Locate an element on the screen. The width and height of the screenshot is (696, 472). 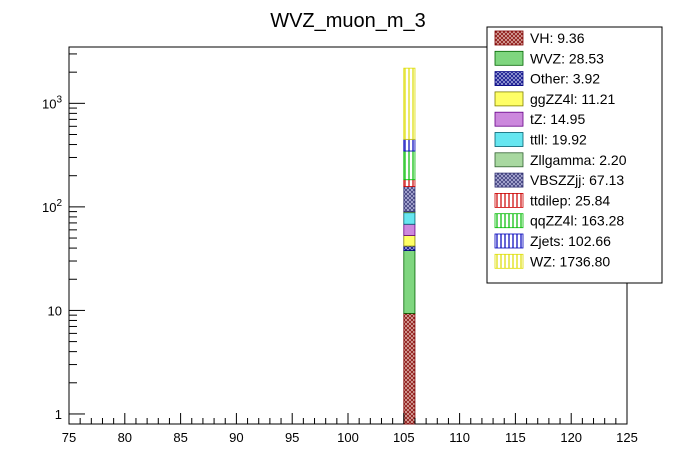
x-tick-label: 125 is located at coordinates (627, 437).